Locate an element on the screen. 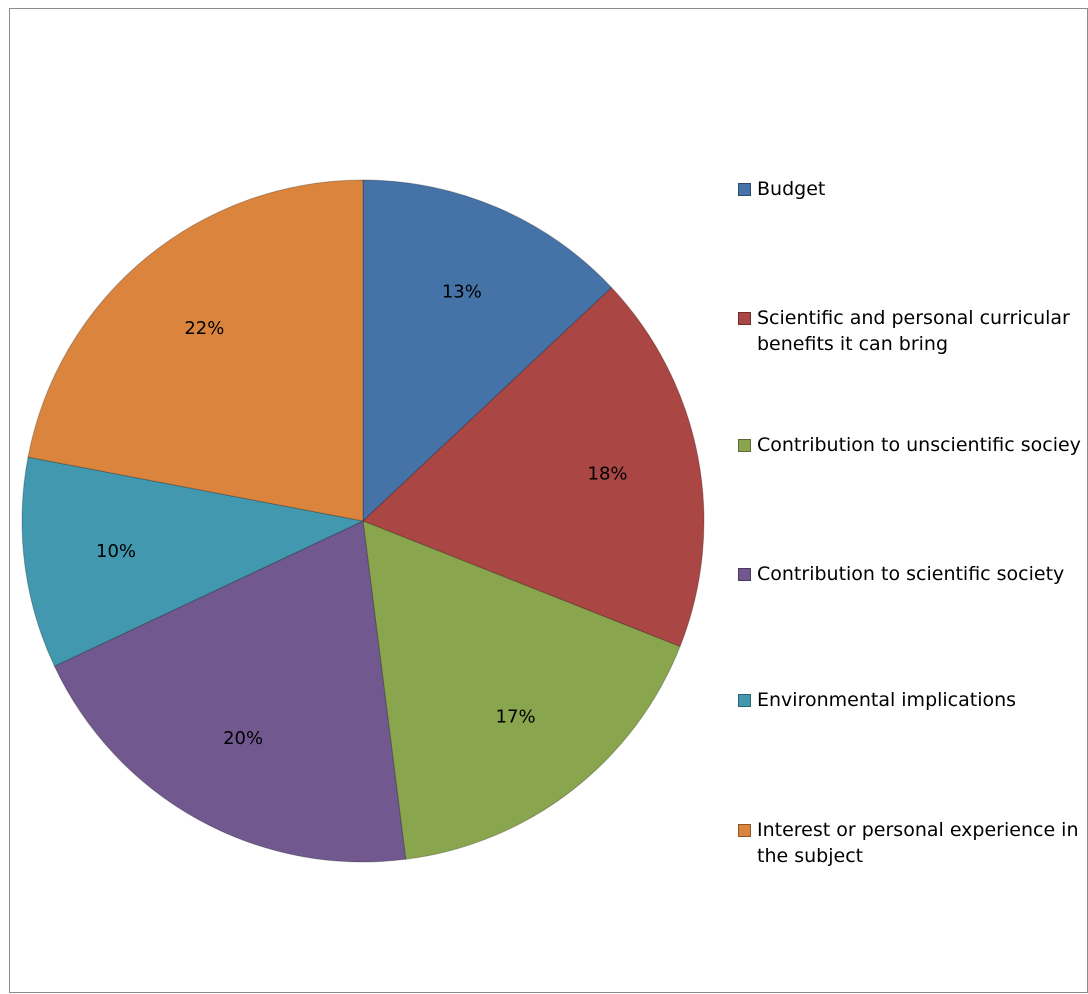 This screenshot has height=994, width=1088. data-label-interest-or-personal-experience-in-the-subject: 22% is located at coordinates (204, 328).